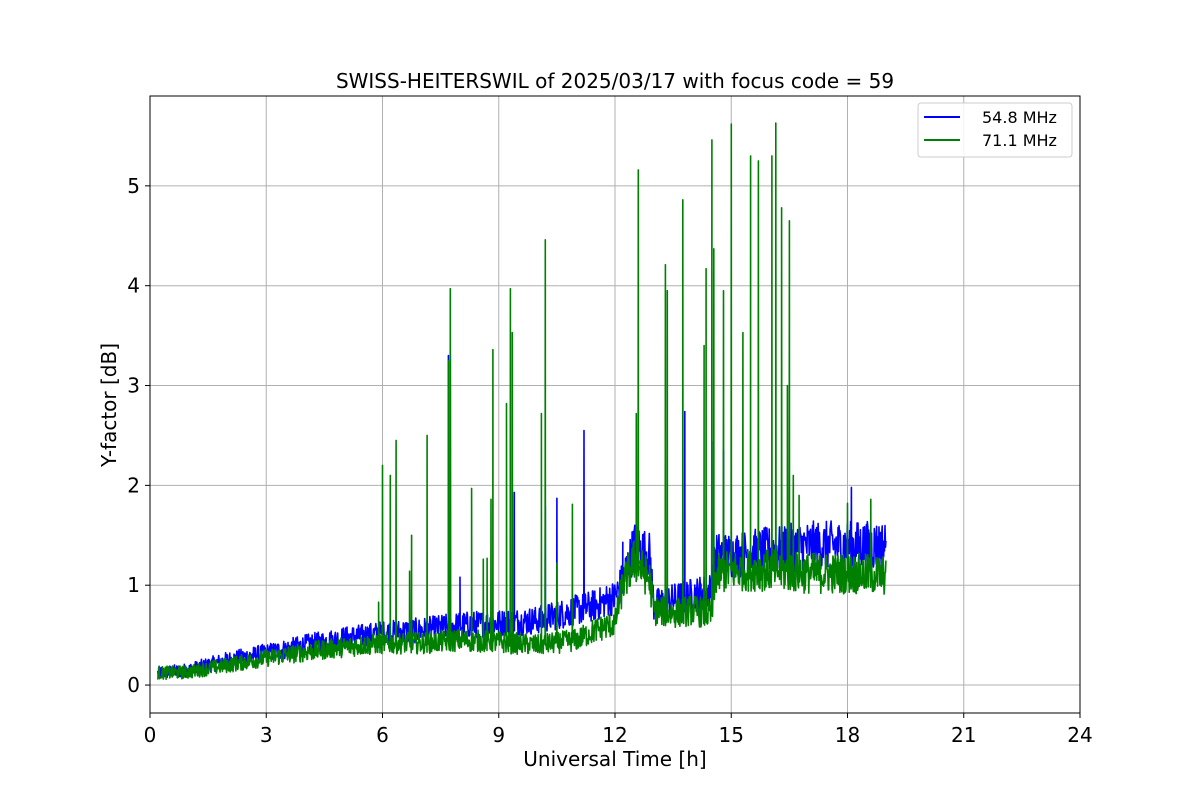  Describe the element at coordinates (133, 685) in the screenshot. I see `y-tick-label: 0` at that location.